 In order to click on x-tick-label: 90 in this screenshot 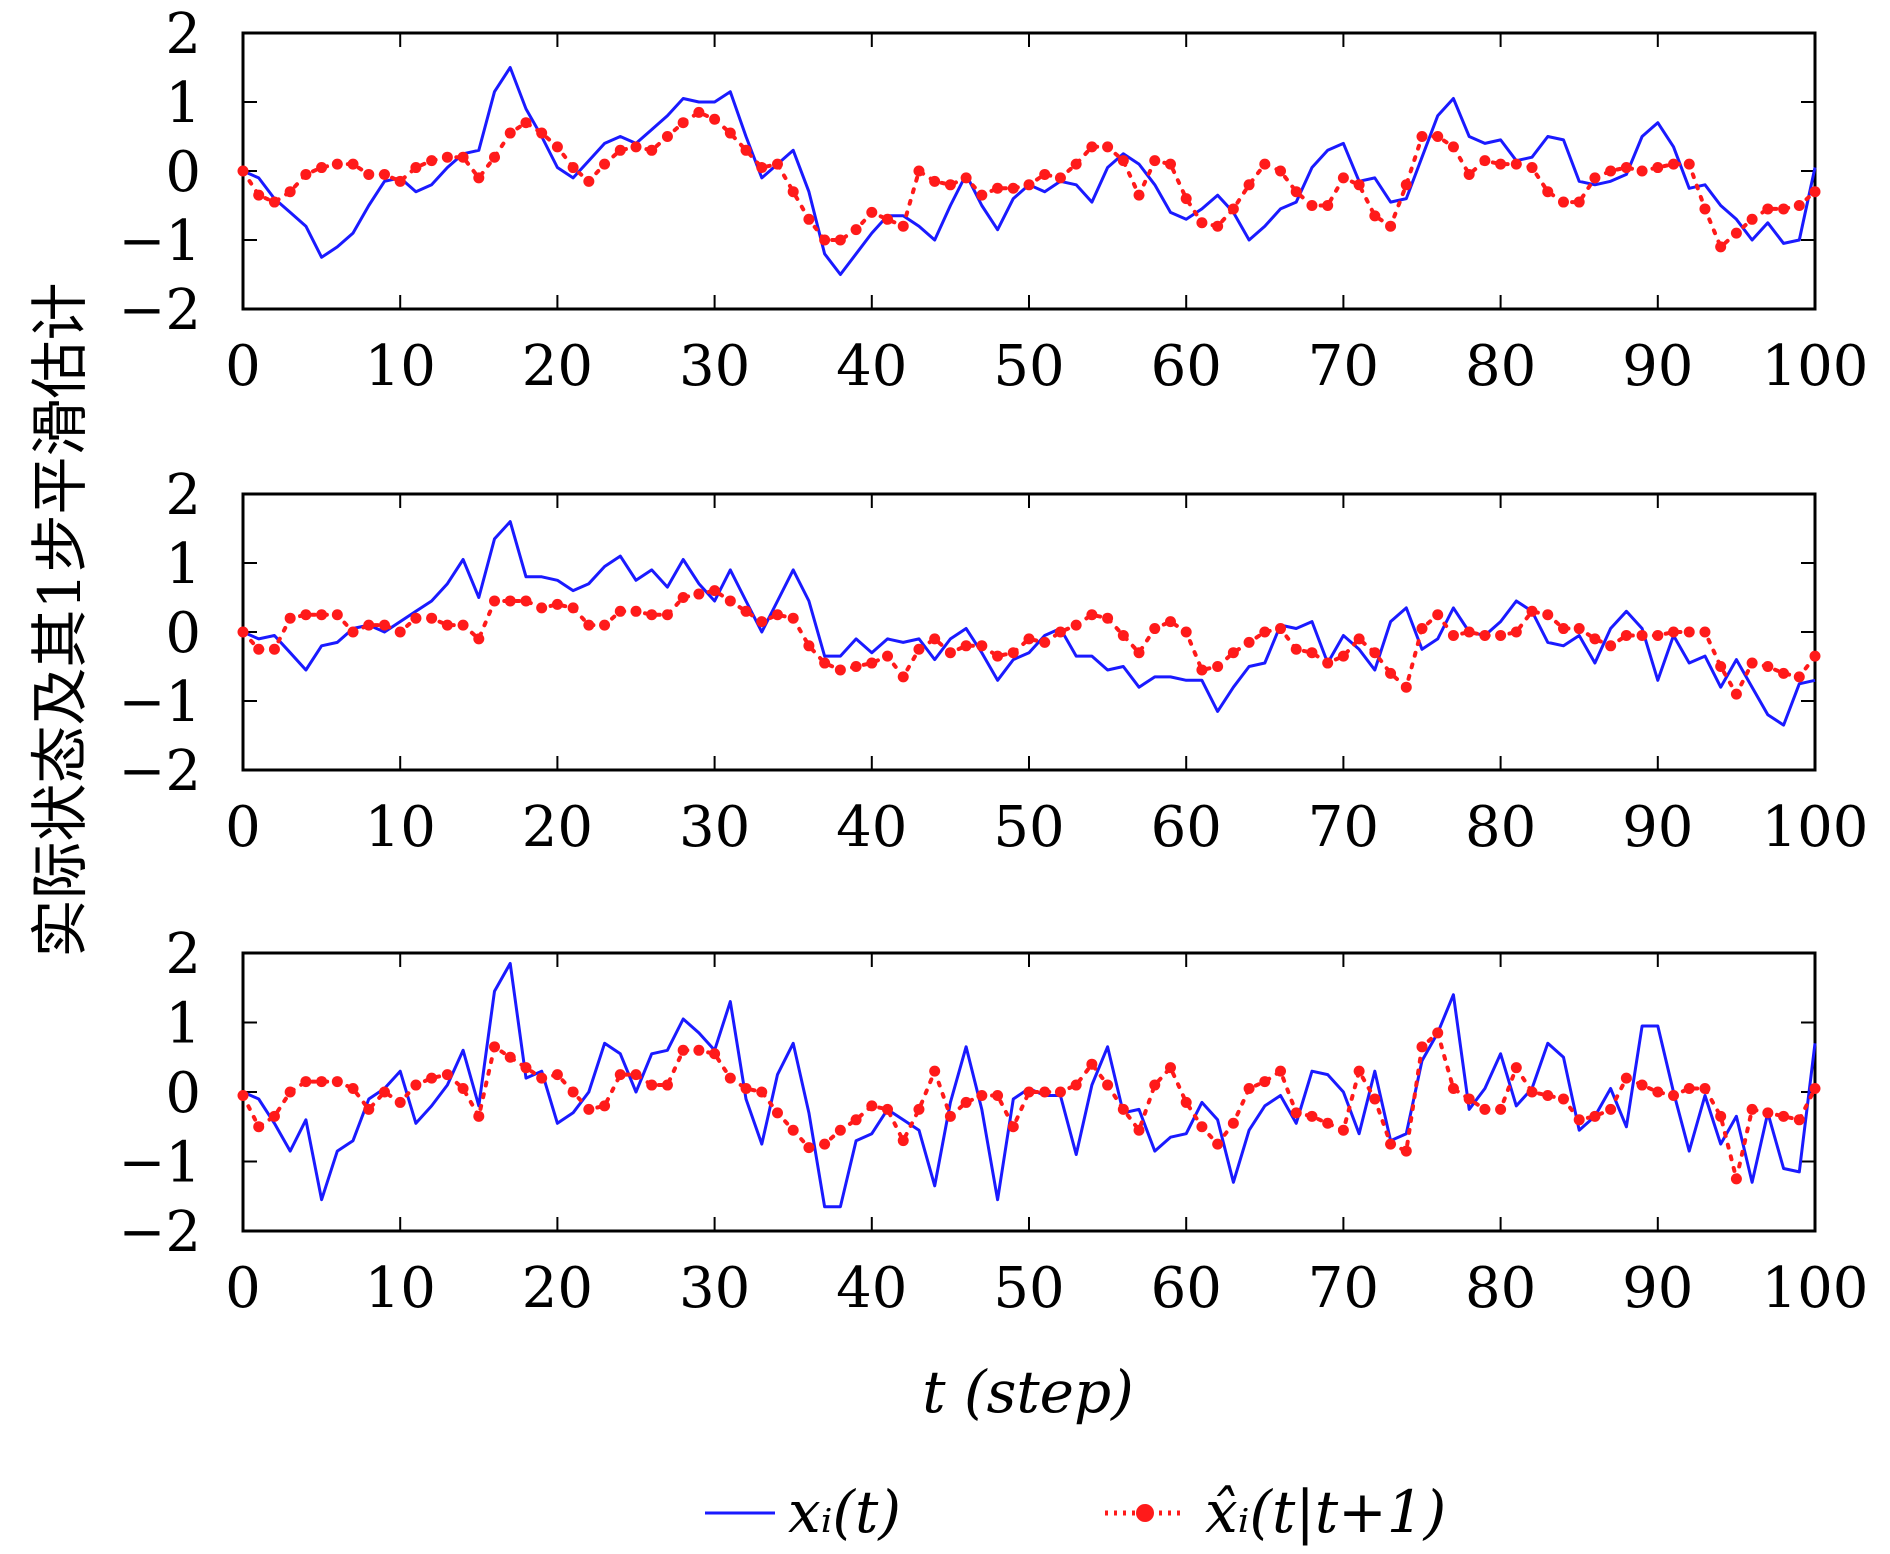, I will do `click(1657, 1288)`.